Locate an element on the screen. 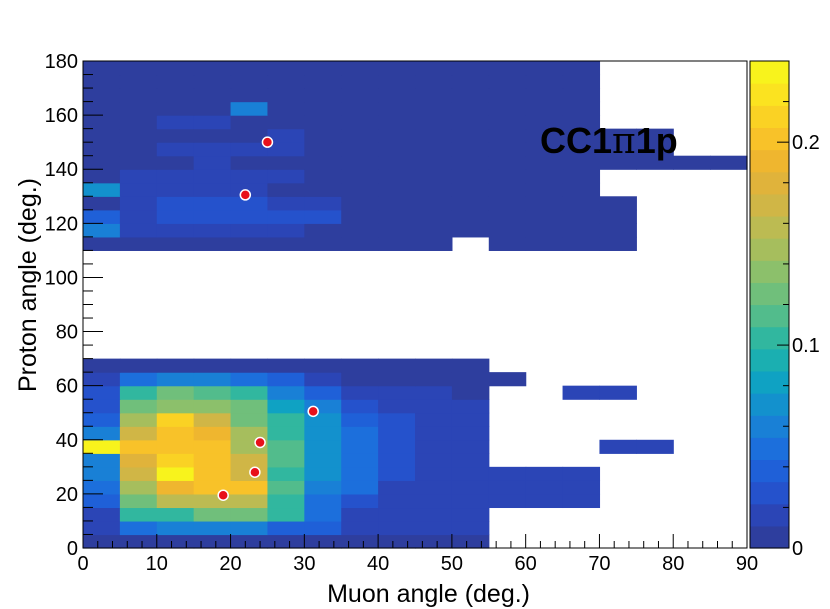 This screenshot has width=830, height=609. y-tick-label: 40 is located at coordinates (67, 441).